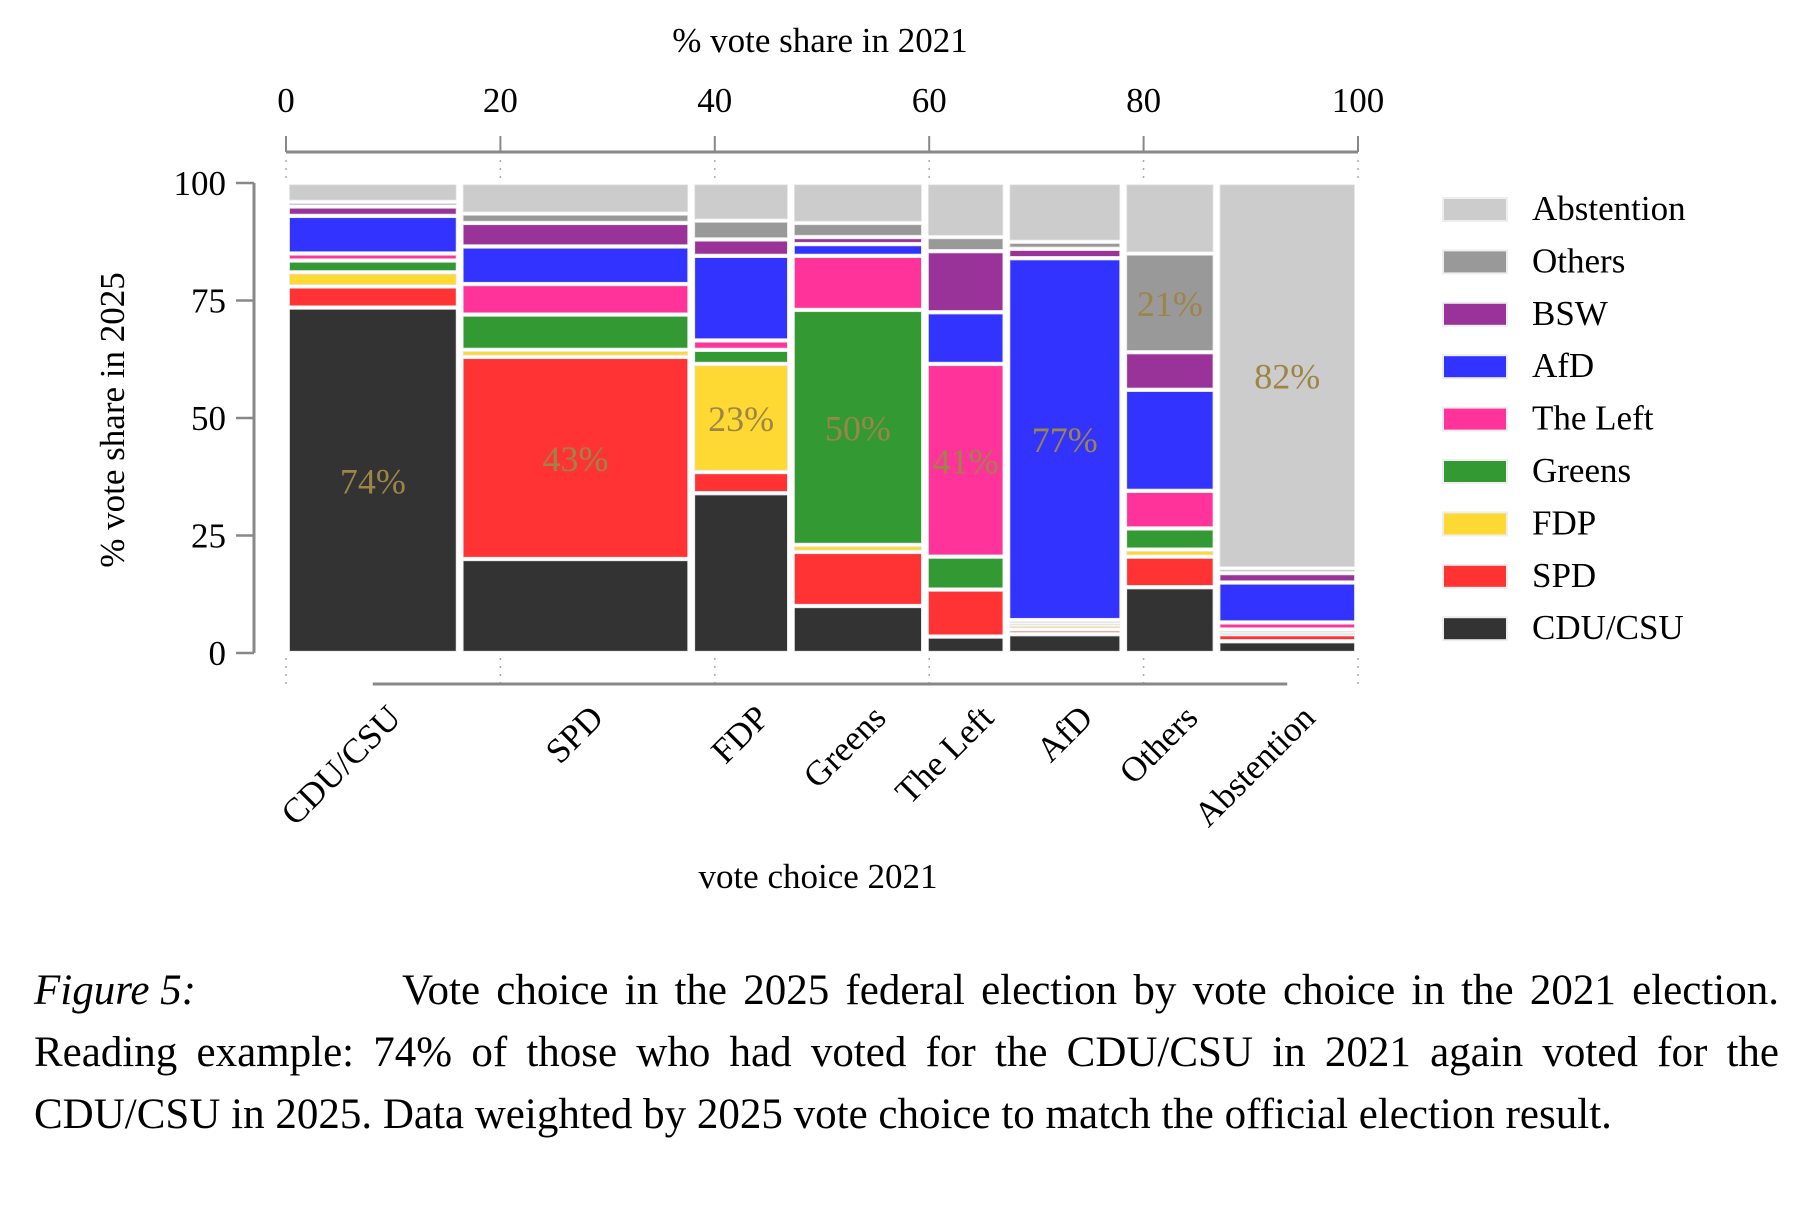  Describe the element at coordinates (373, 235) in the screenshot. I see `segment-cdu-csu-afd` at that location.